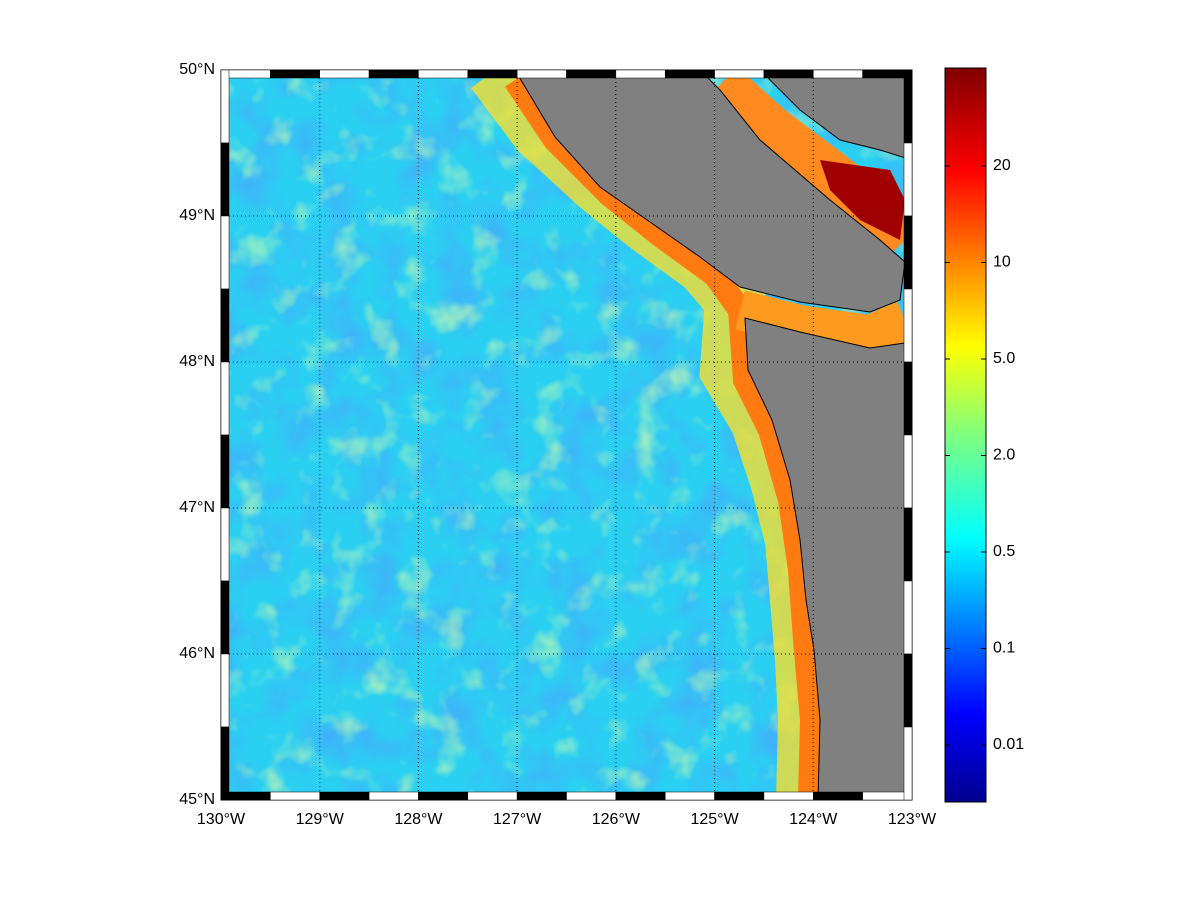 The image size is (1200, 905). I want to click on y-tick-label: 47°N, so click(197, 507).